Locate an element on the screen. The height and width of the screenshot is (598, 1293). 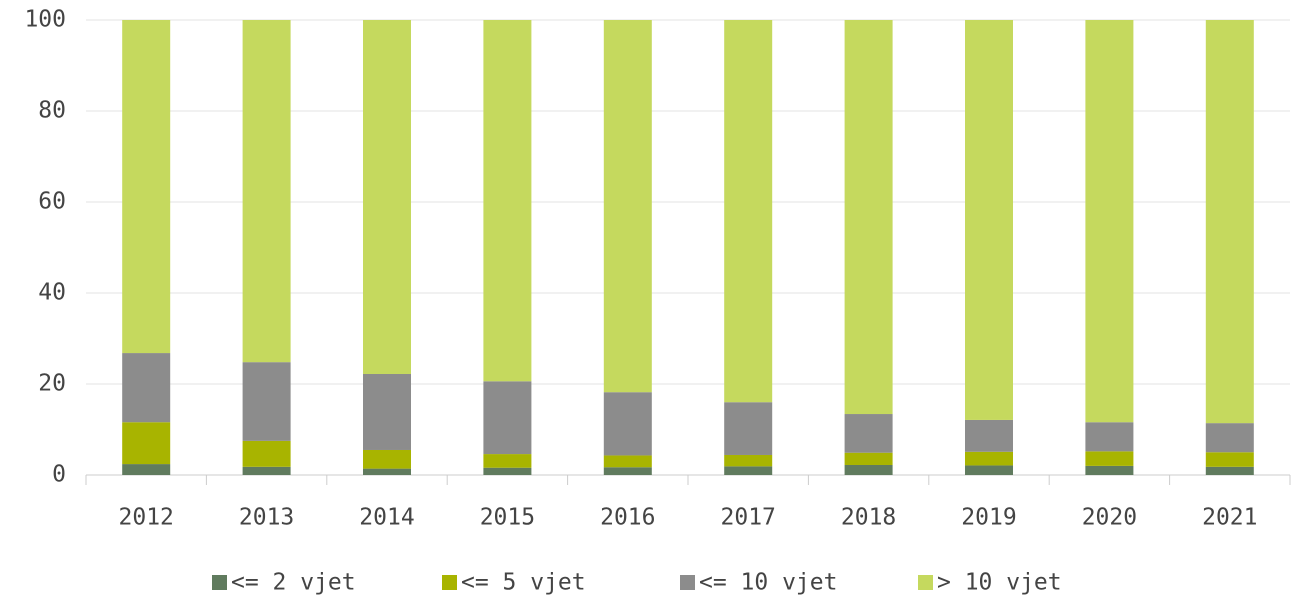
x-tick-label: 2017 is located at coordinates (748, 518).